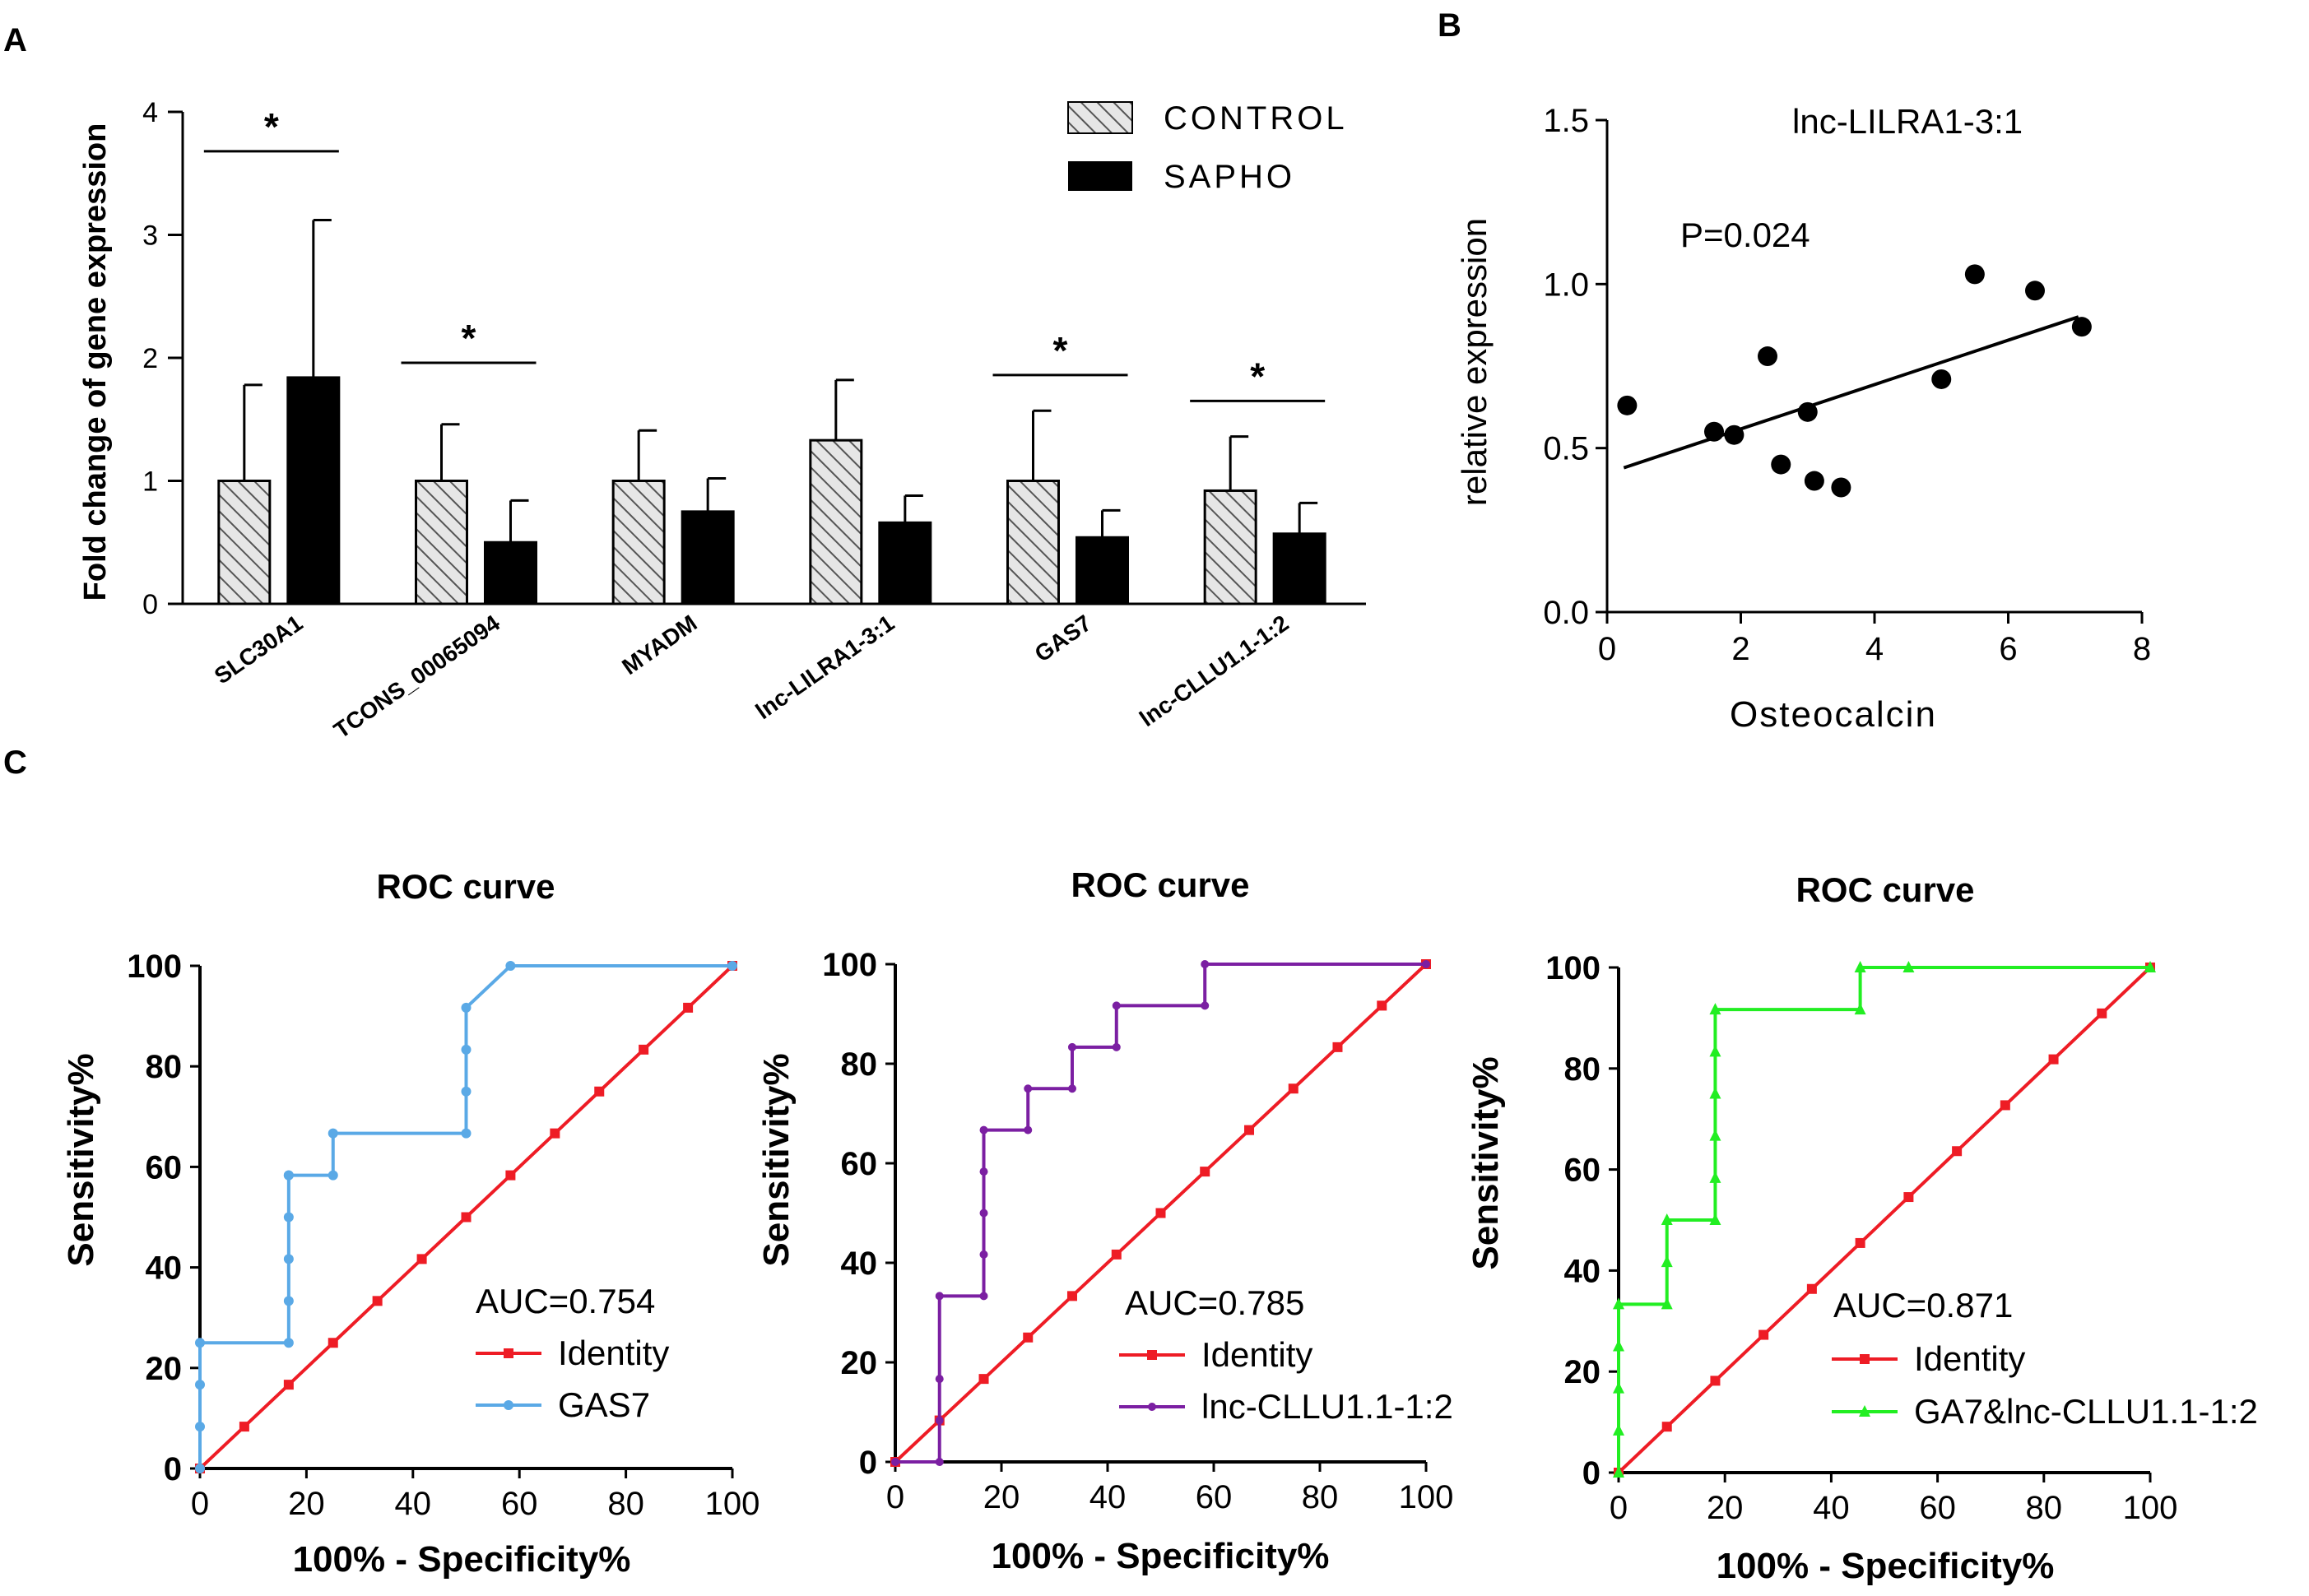  Describe the element at coordinates (1256, 1354) in the screenshot. I see `c2-legend-identity-label: Identity` at that location.